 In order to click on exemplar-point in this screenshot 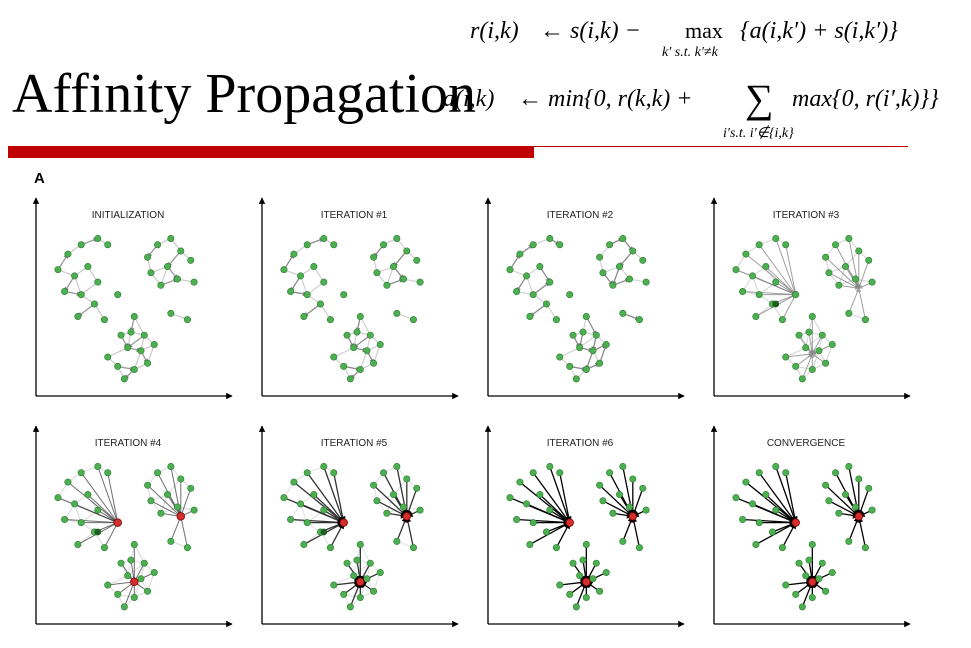, I will do `click(180, 516)`.